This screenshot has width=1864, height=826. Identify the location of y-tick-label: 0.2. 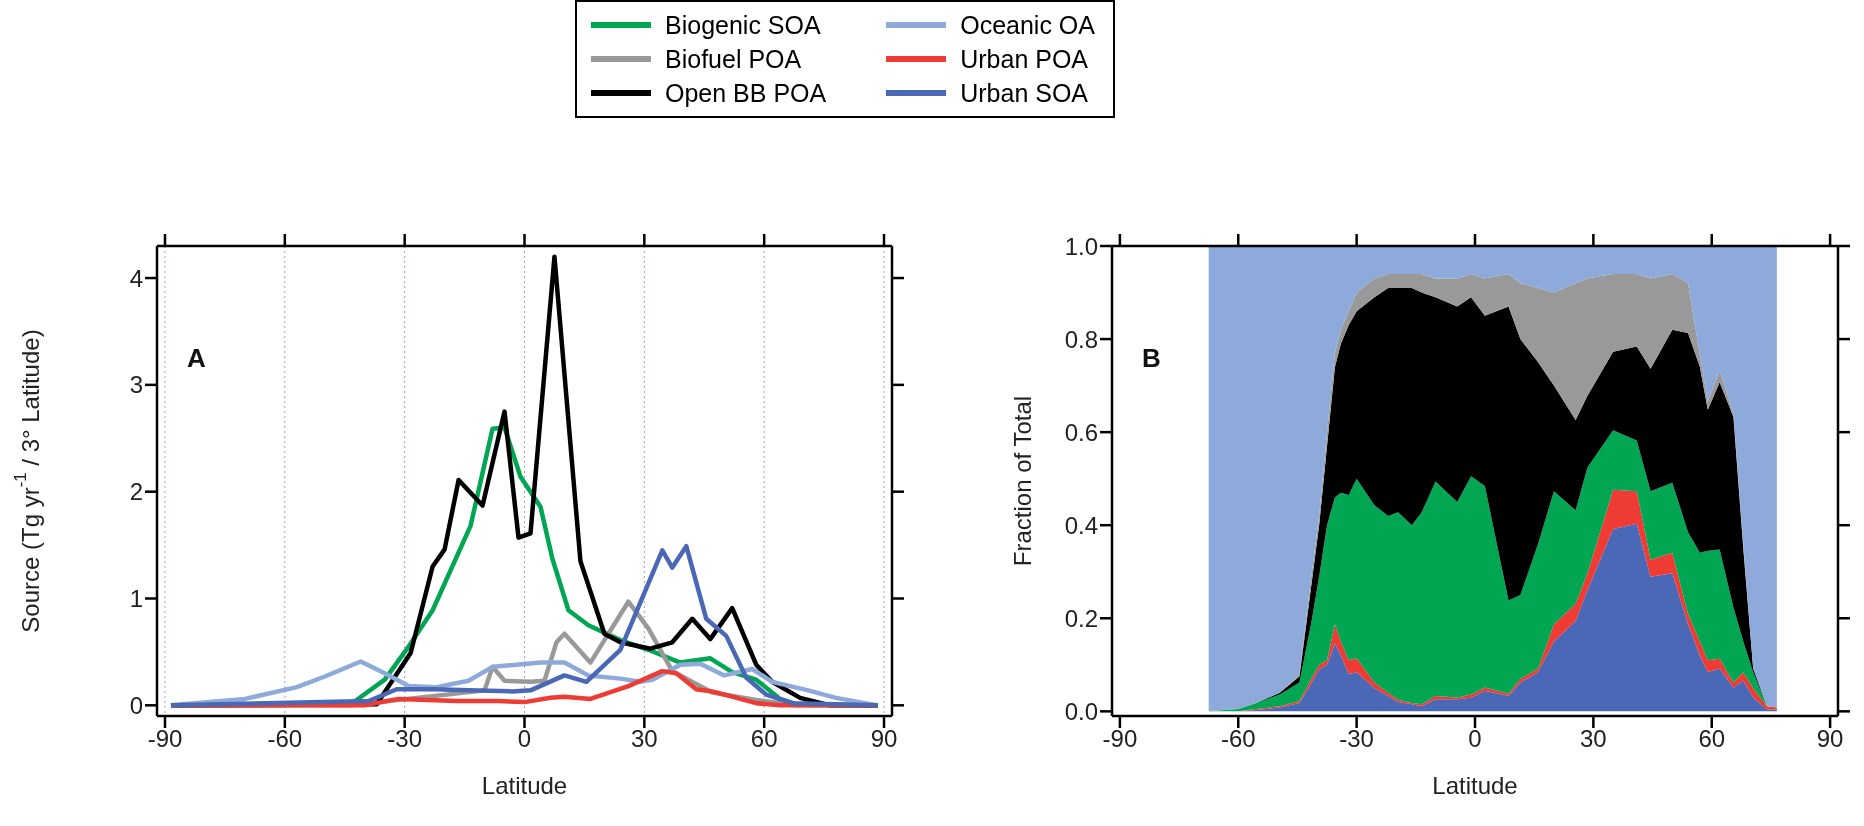
(1081, 618).